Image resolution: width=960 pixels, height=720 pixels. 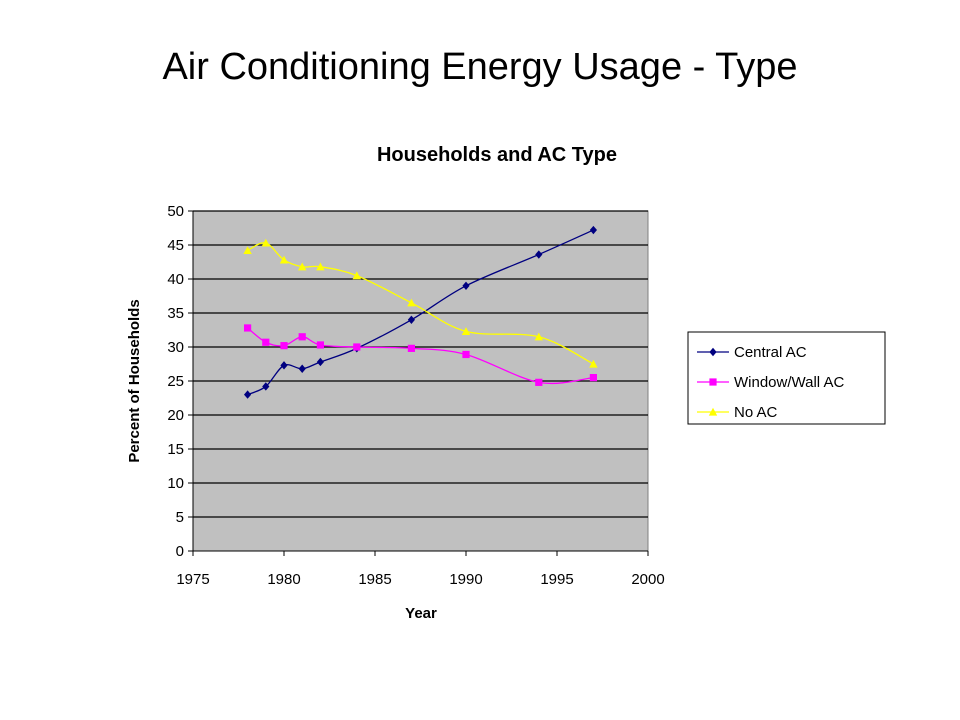 What do you see at coordinates (180, 551) in the screenshot?
I see `y-tick-label: 0` at bounding box center [180, 551].